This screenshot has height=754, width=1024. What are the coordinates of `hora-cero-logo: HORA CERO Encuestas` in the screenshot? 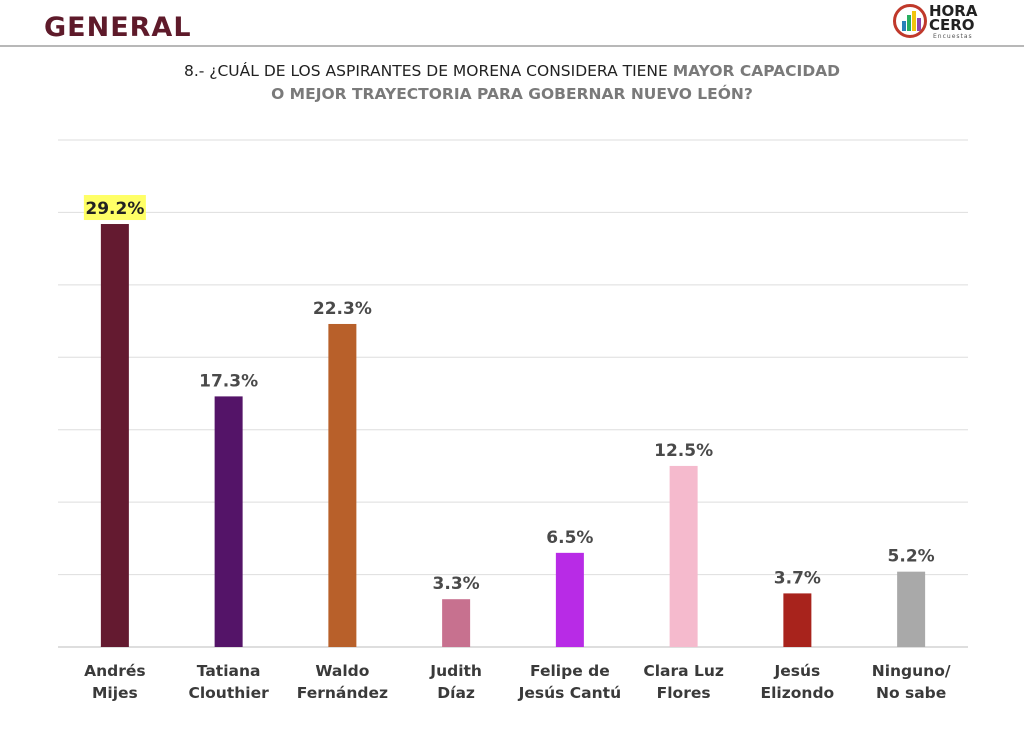 It's located at (943, 24).